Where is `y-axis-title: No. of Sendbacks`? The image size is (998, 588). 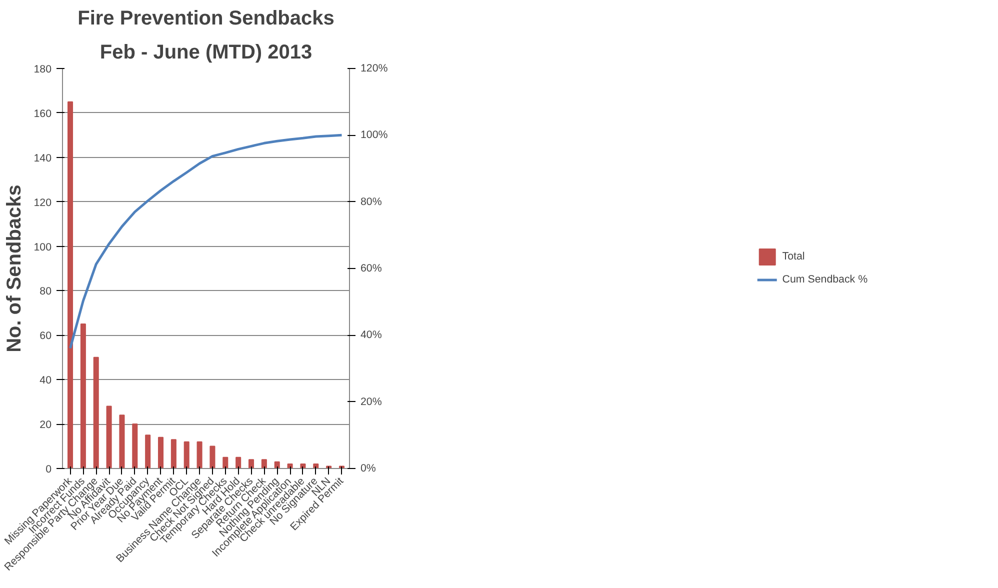
y-axis-title: No. of Sendbacks is located at coordinates (15, 268).